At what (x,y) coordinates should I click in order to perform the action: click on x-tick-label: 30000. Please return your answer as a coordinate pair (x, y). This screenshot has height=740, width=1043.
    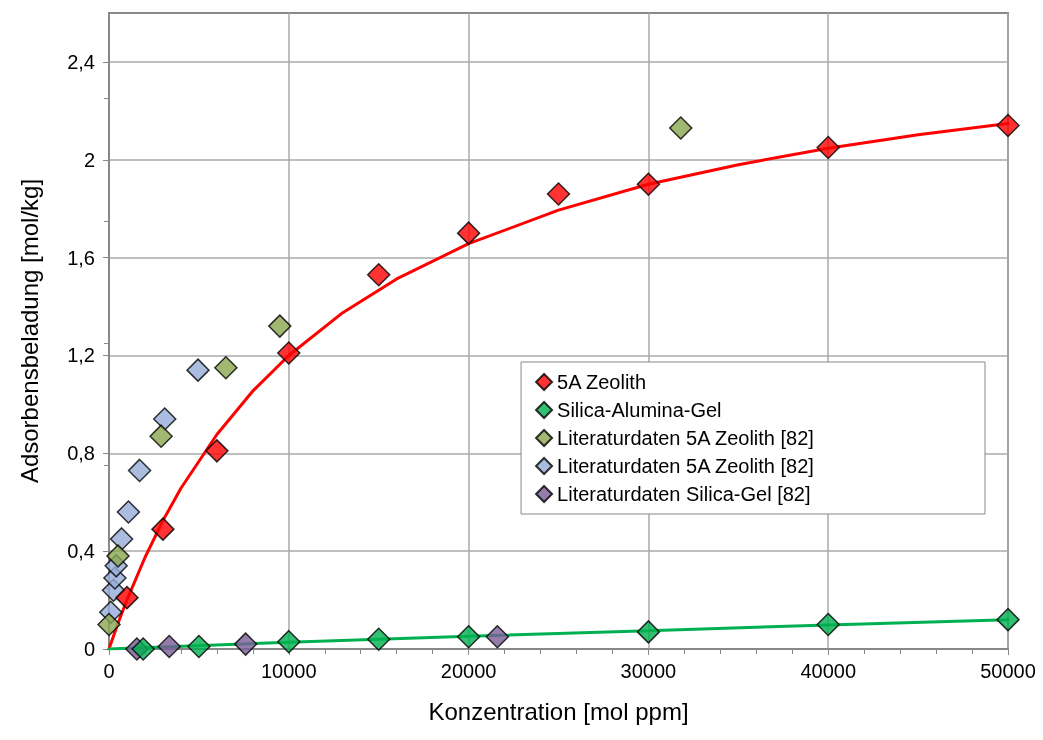
    Looking at the image, I should click on (648, 671).